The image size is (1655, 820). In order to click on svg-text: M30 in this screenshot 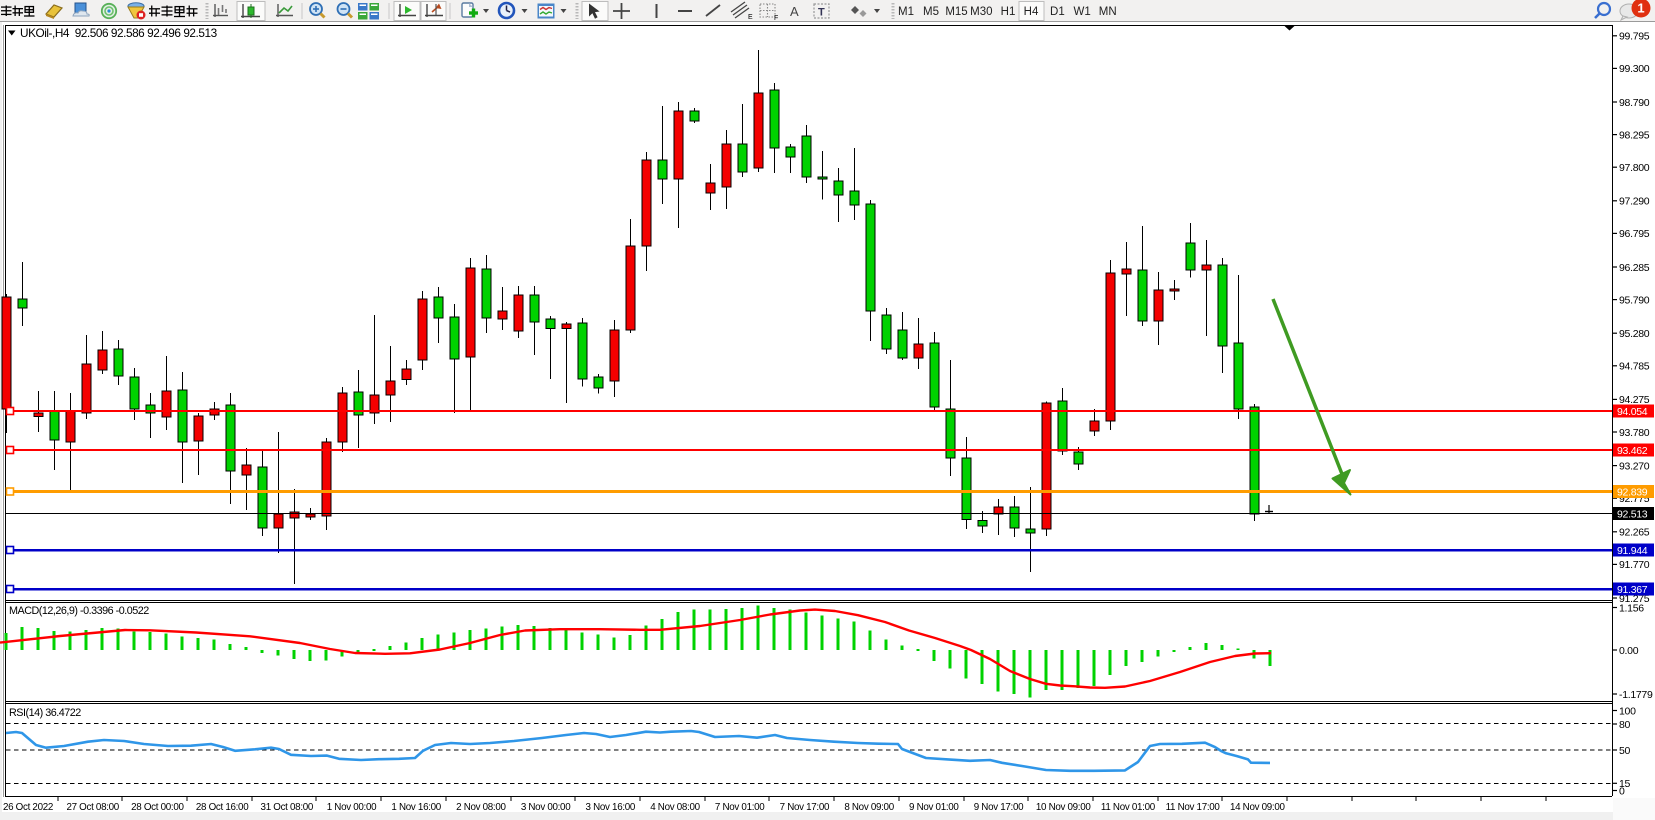, I will do `click(981, 12)`.